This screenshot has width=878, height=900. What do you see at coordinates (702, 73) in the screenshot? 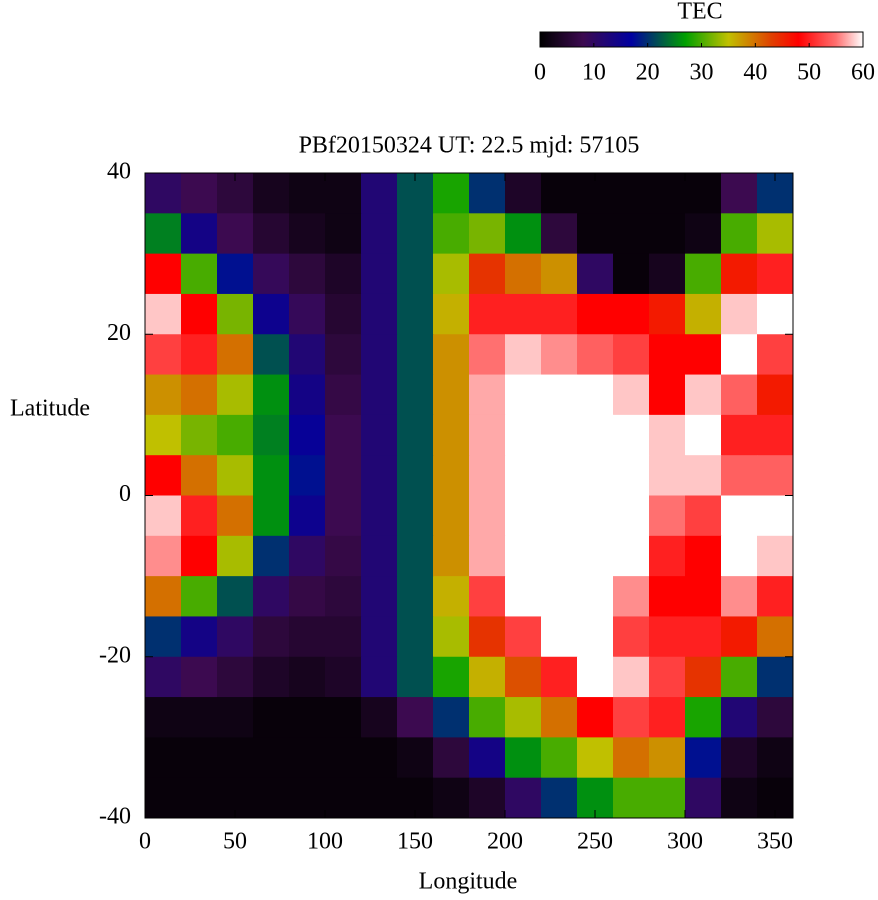
I see `colorbar-tick-label: 30` at bounding box center [702, 73].